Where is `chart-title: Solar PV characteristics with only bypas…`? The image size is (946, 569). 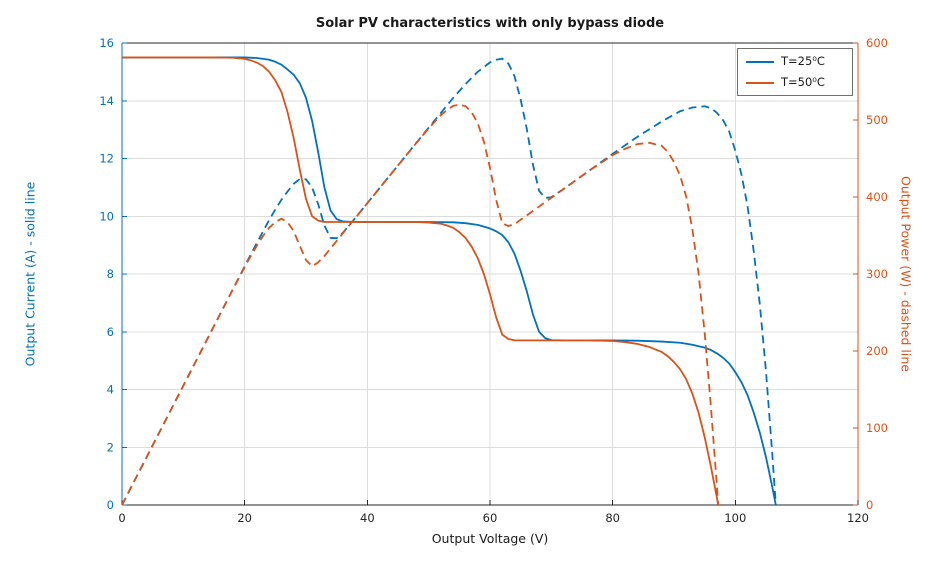
chart-title: Solar PV characteristics with only bypas… is located at coordinates (490, 23).